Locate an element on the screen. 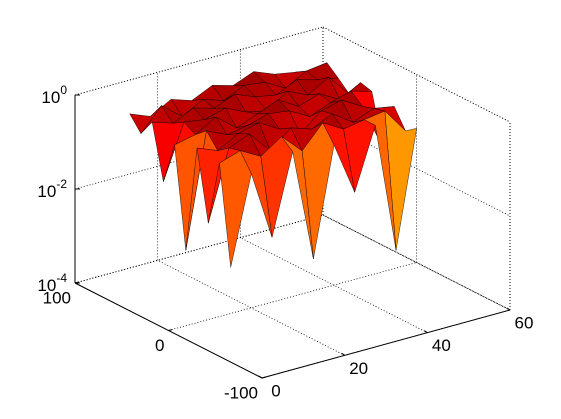 This screenshot has width=561, height=419. box-edge is located at coordinates (199, 249).